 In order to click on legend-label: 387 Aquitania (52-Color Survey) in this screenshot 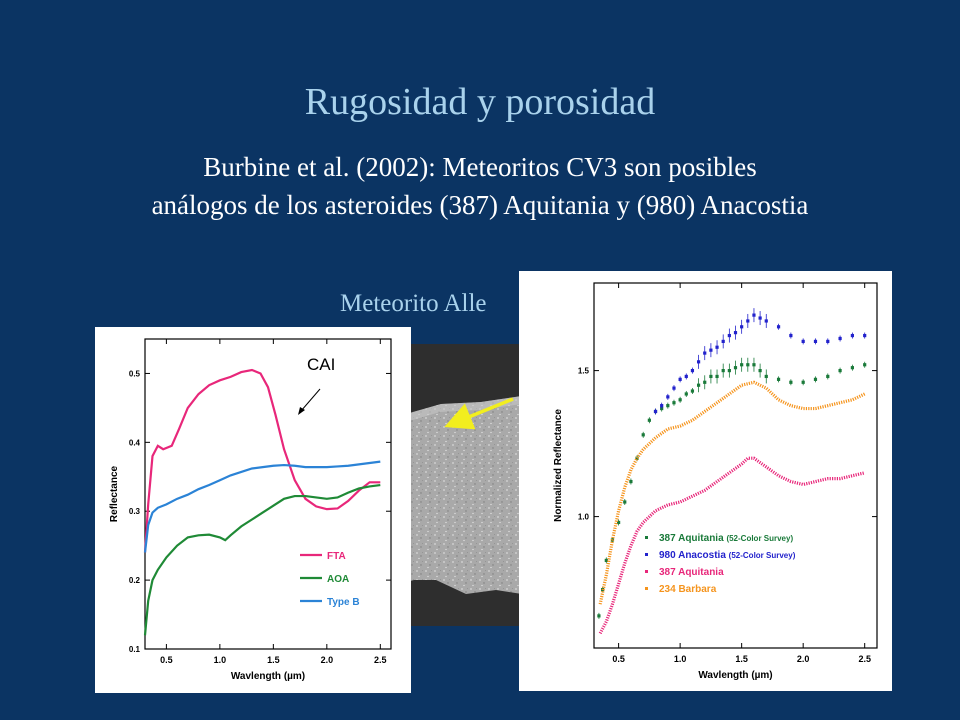, I will do `click(726, 538)`.